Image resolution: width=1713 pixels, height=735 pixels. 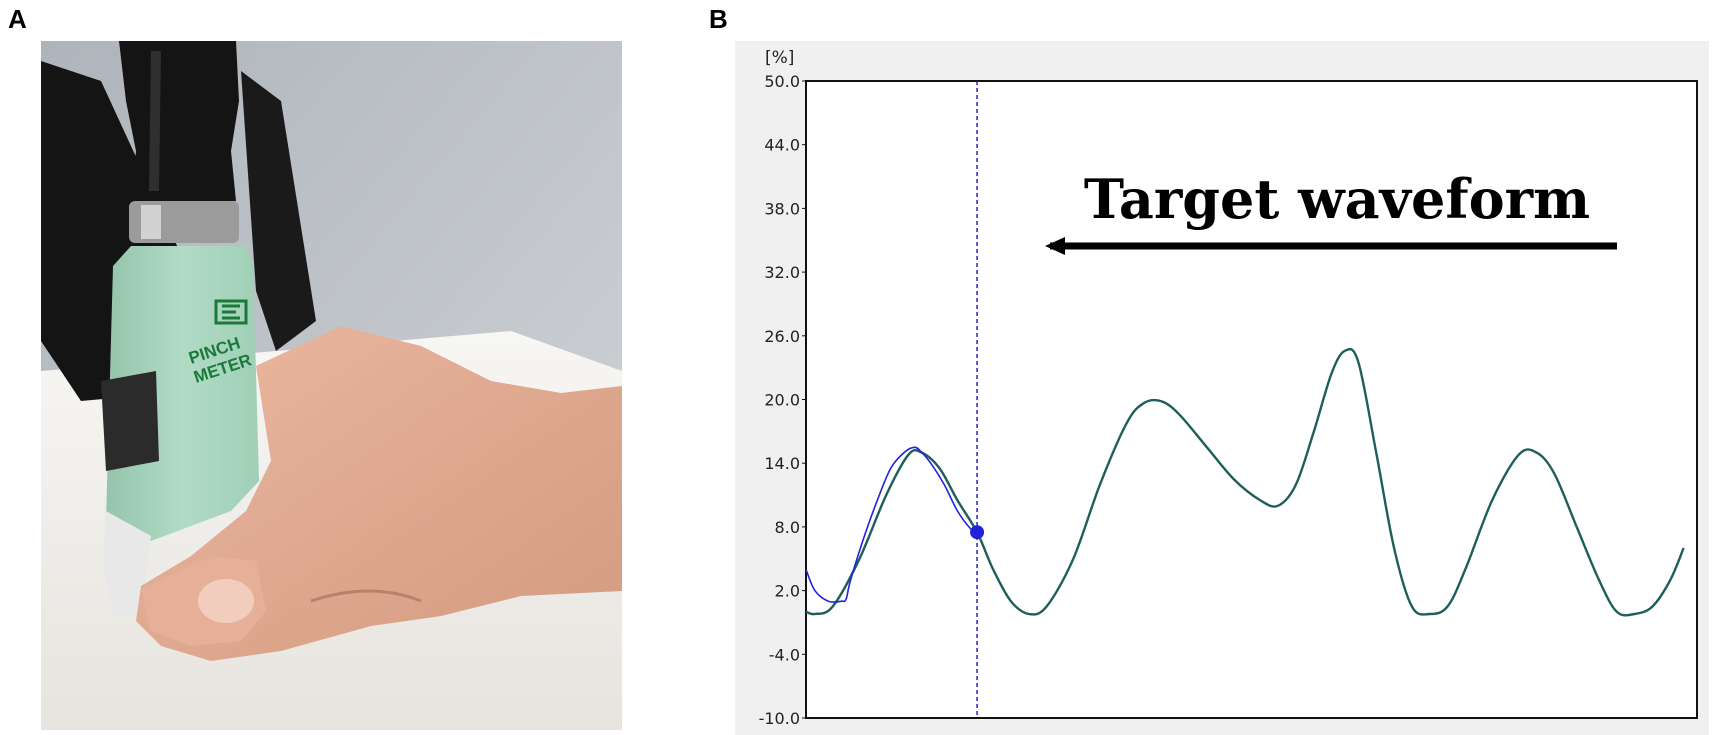 What do you see at coordinates (977, 532) in the screenshot?
I see `current-force-marker` at bounding box center [977, 532].